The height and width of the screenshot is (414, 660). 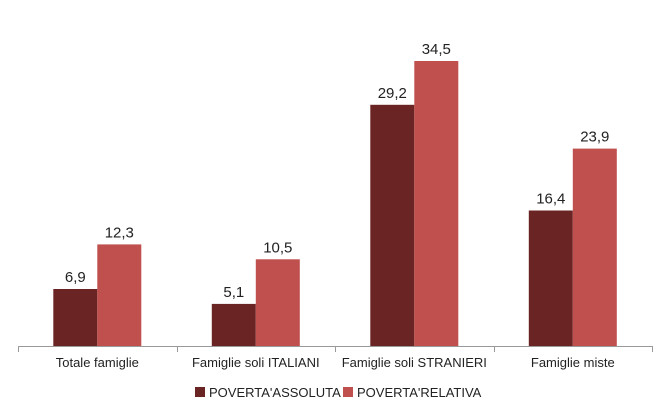 I want to click on value-label: 12,3, so click(x=119, y=232).